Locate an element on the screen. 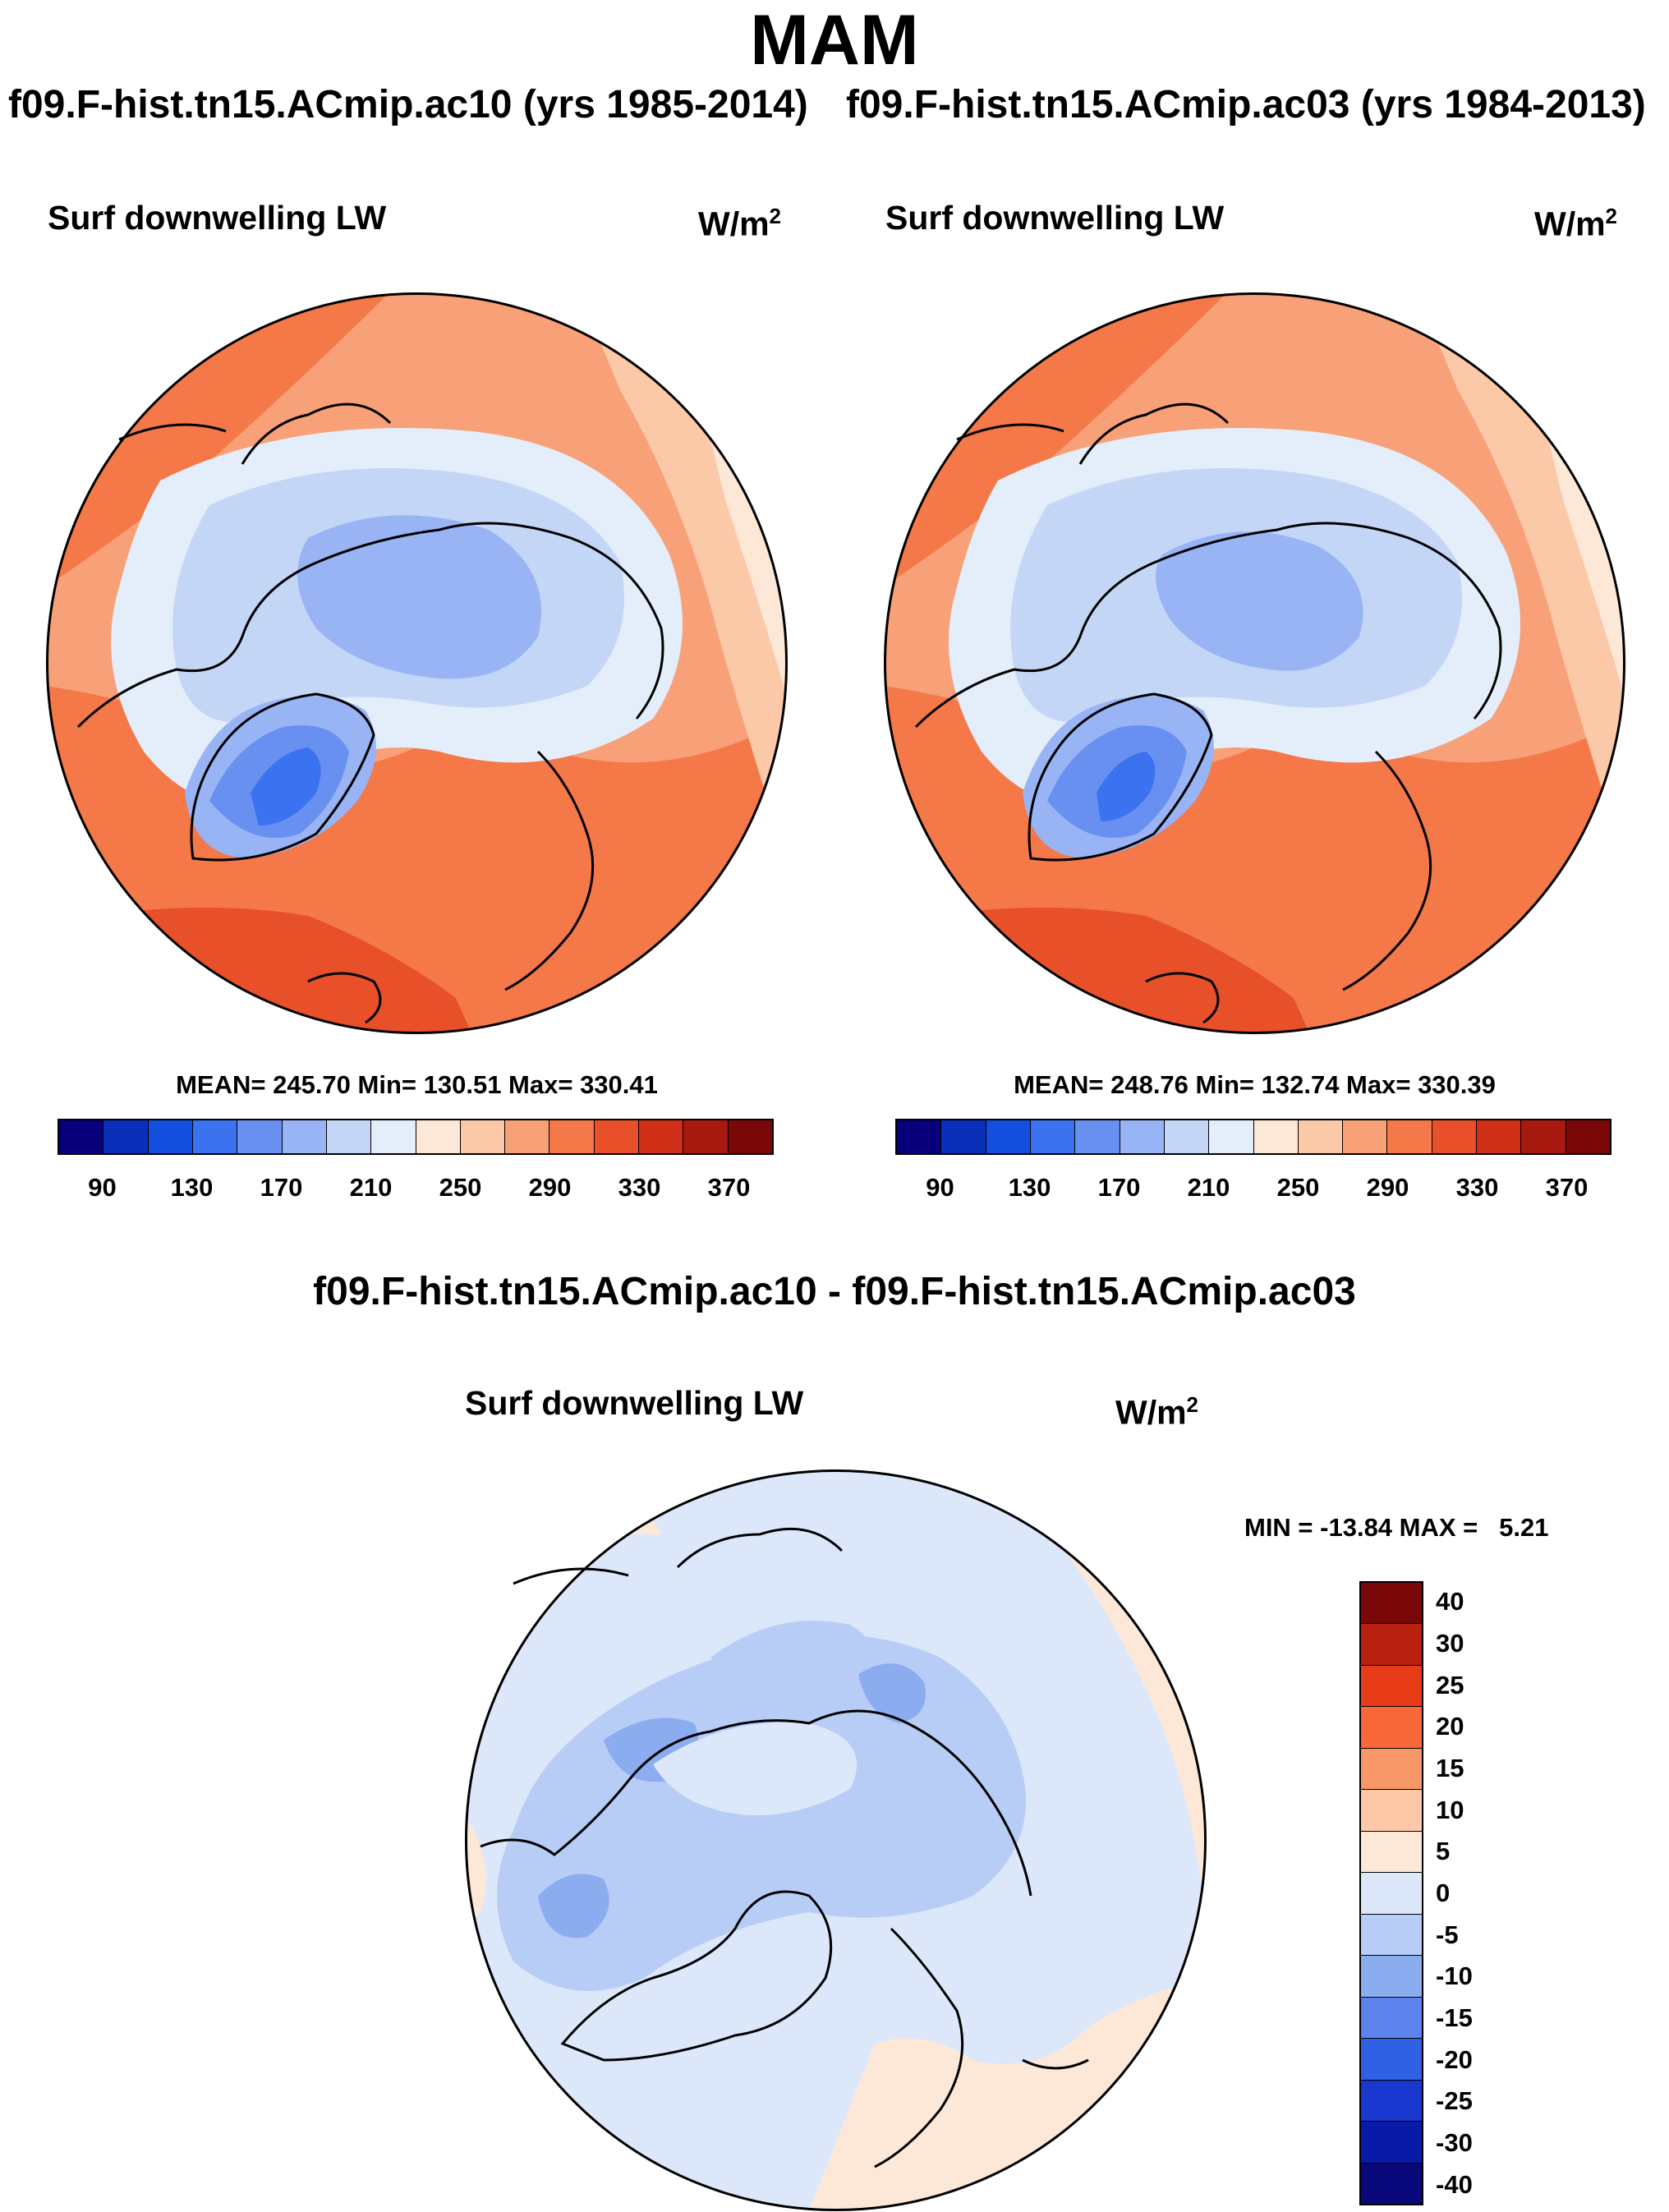  panel1-colorbar is located at coordinates (415, 1137).